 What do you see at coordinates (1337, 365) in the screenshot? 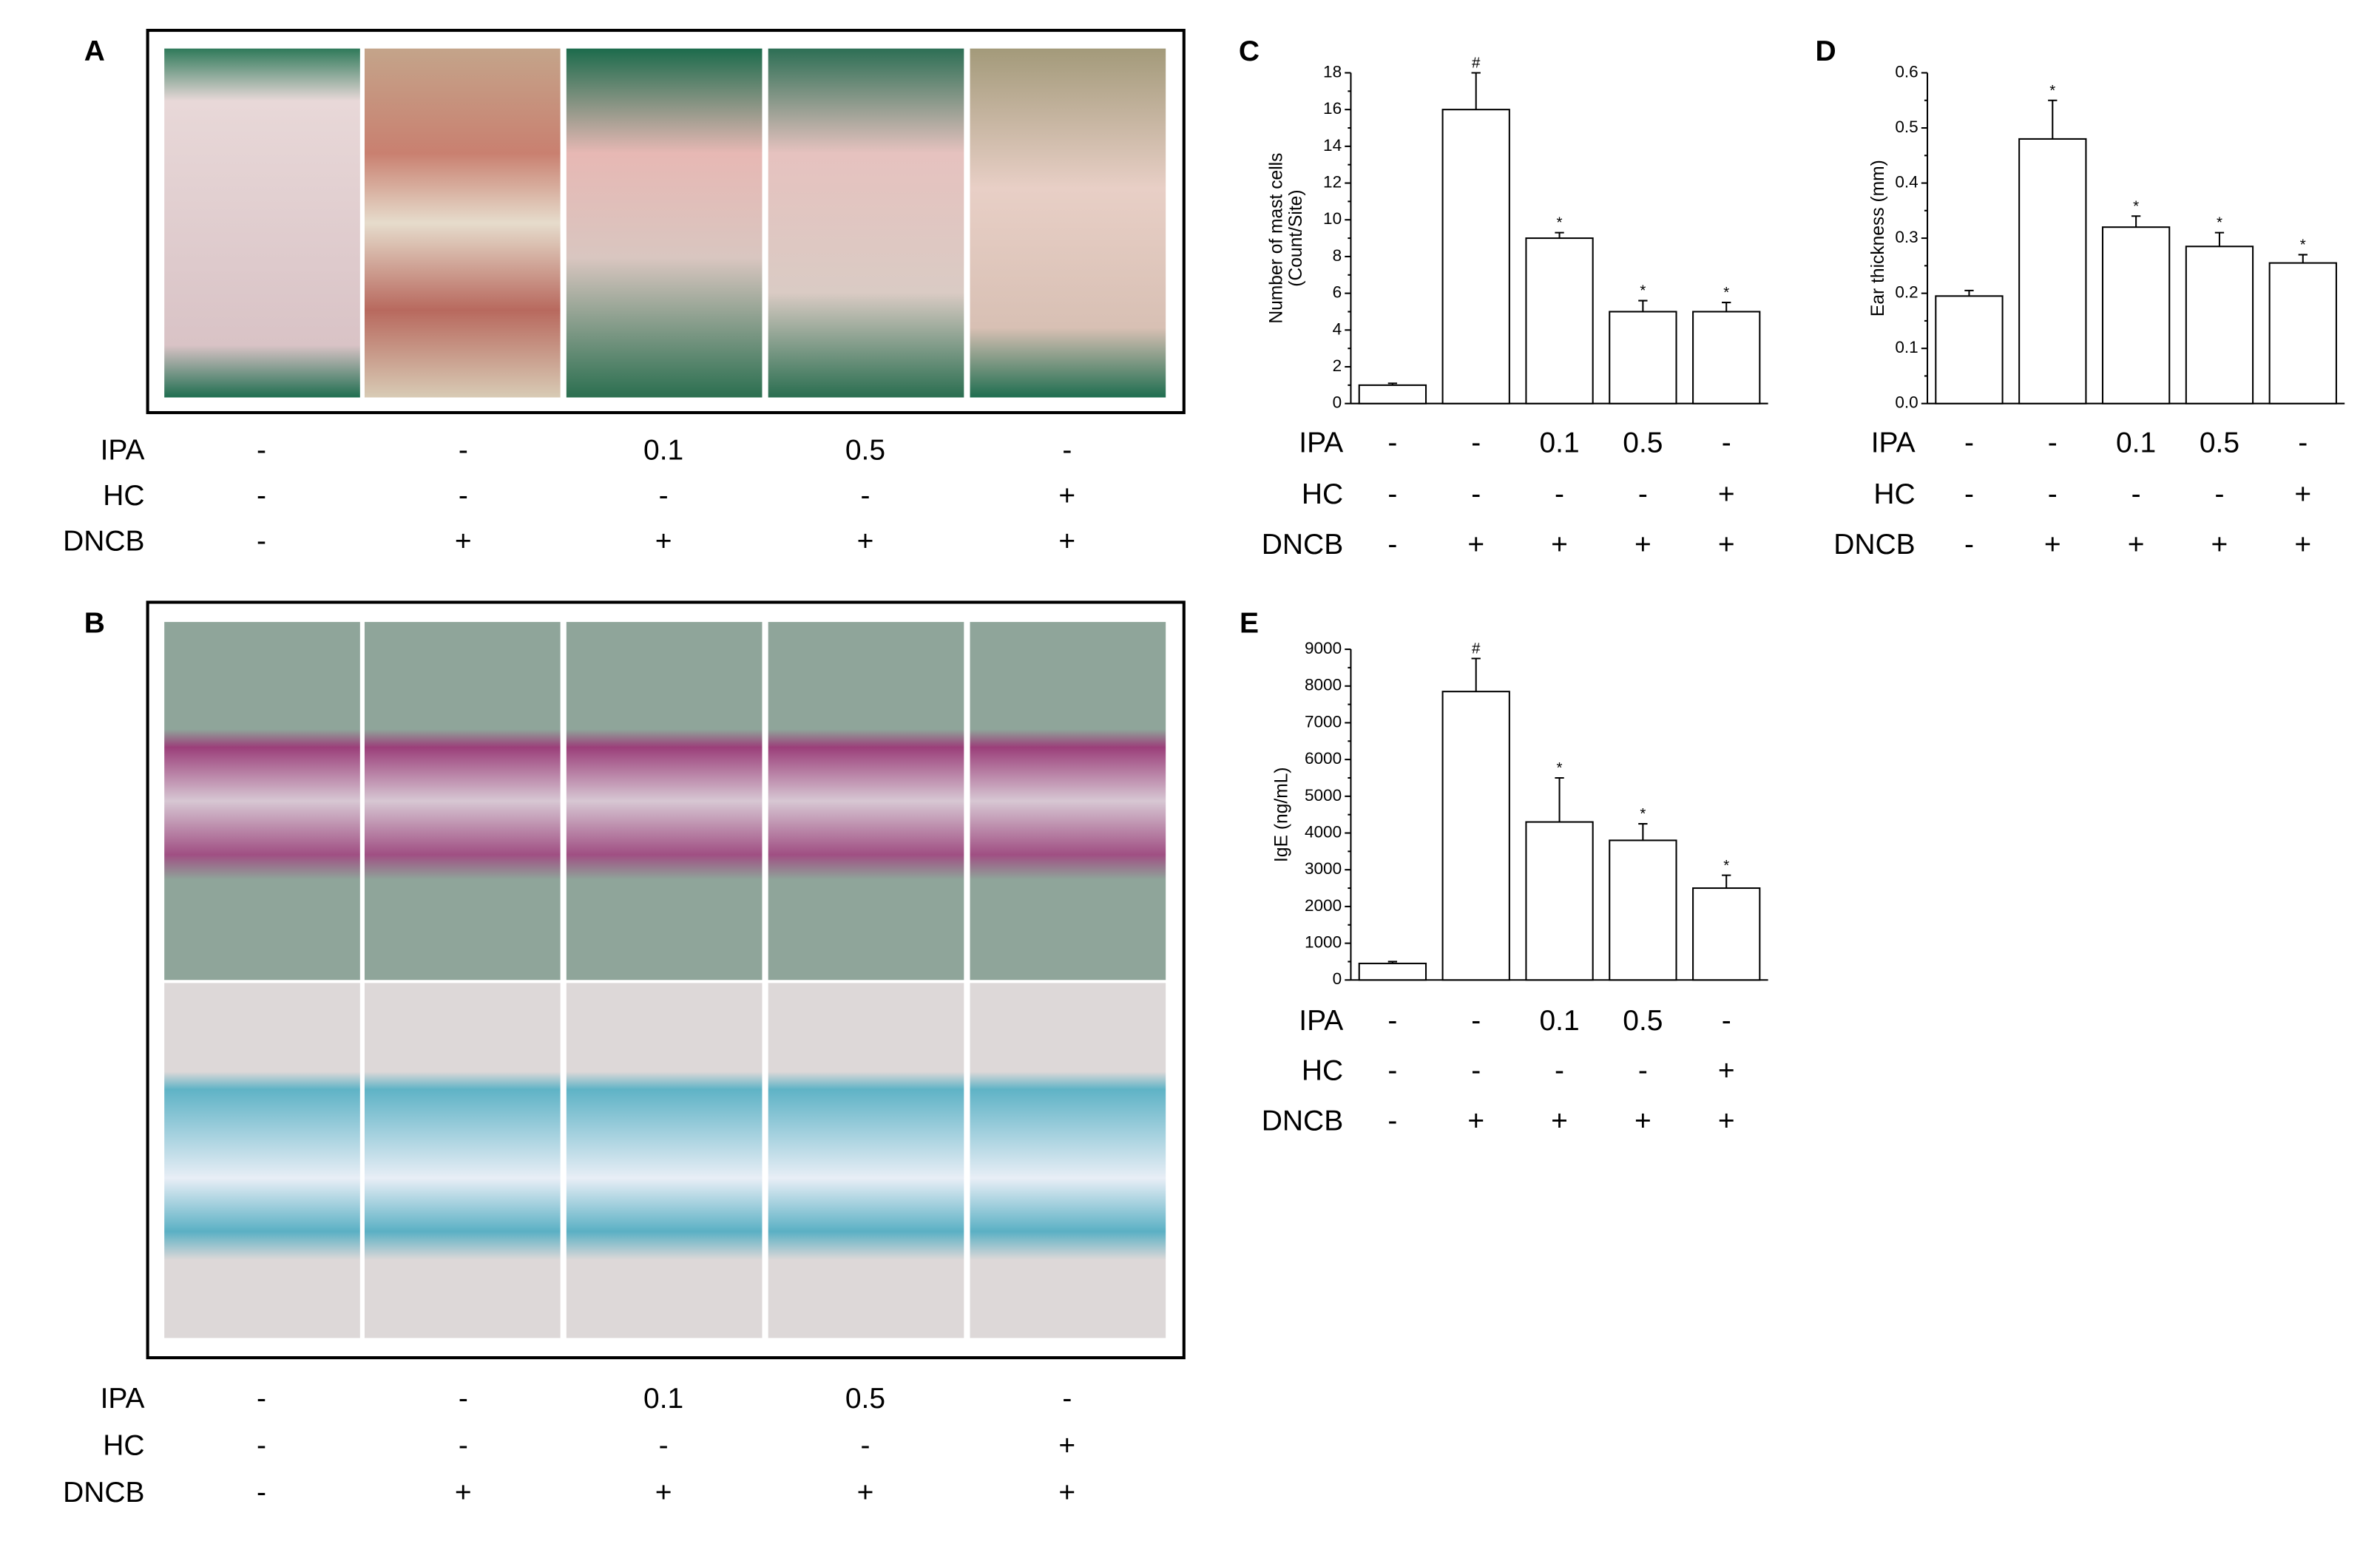
I see `y-tick-label: 2` at bounding box center [1337, 365].